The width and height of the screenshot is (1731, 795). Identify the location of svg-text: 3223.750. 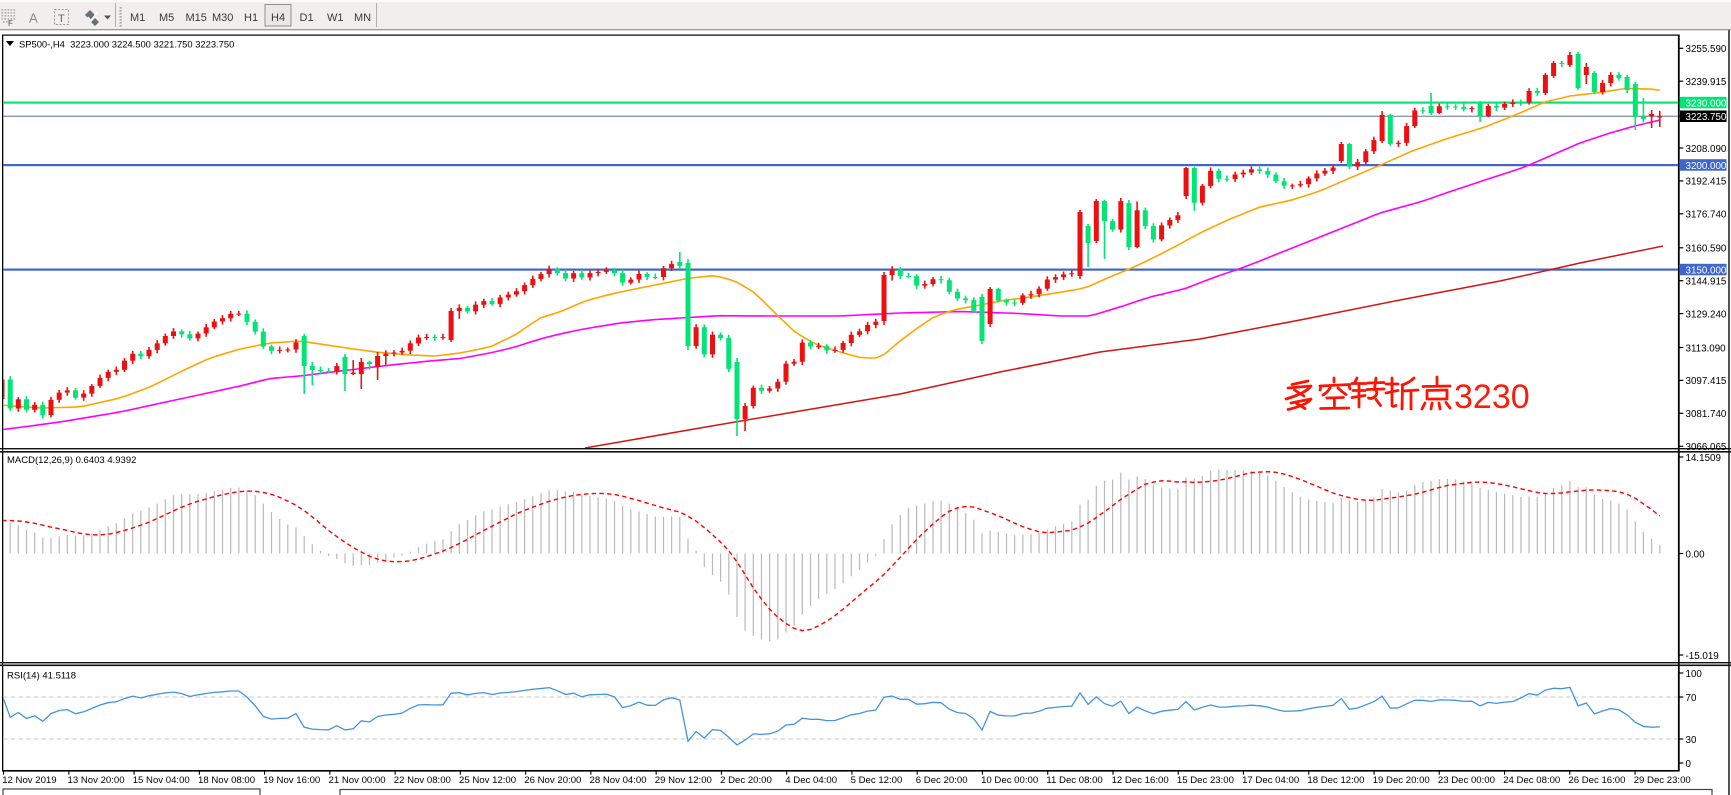
(1706, 117).